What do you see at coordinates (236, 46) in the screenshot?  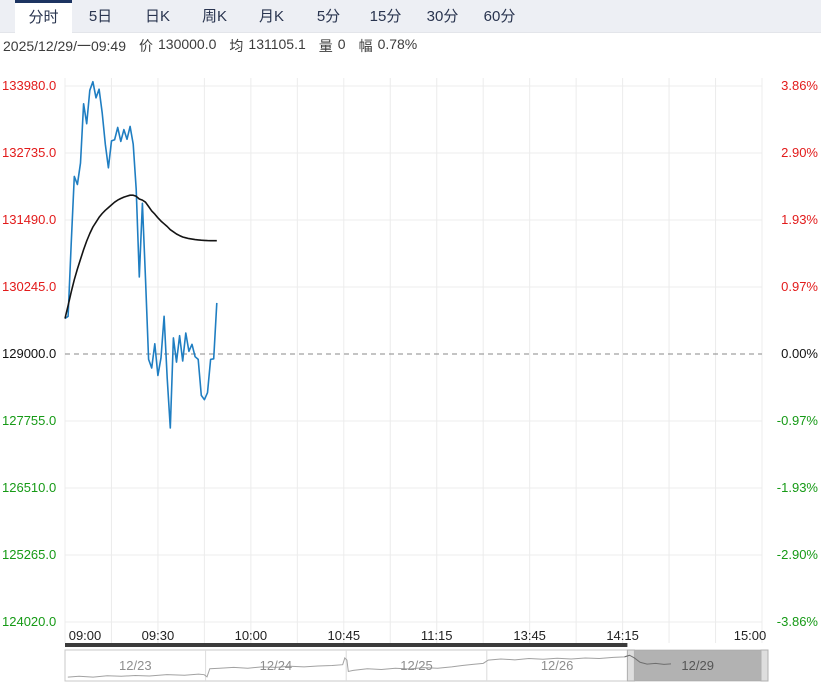 I see `quote-average-label: 均` at bounding box center [236, 46].